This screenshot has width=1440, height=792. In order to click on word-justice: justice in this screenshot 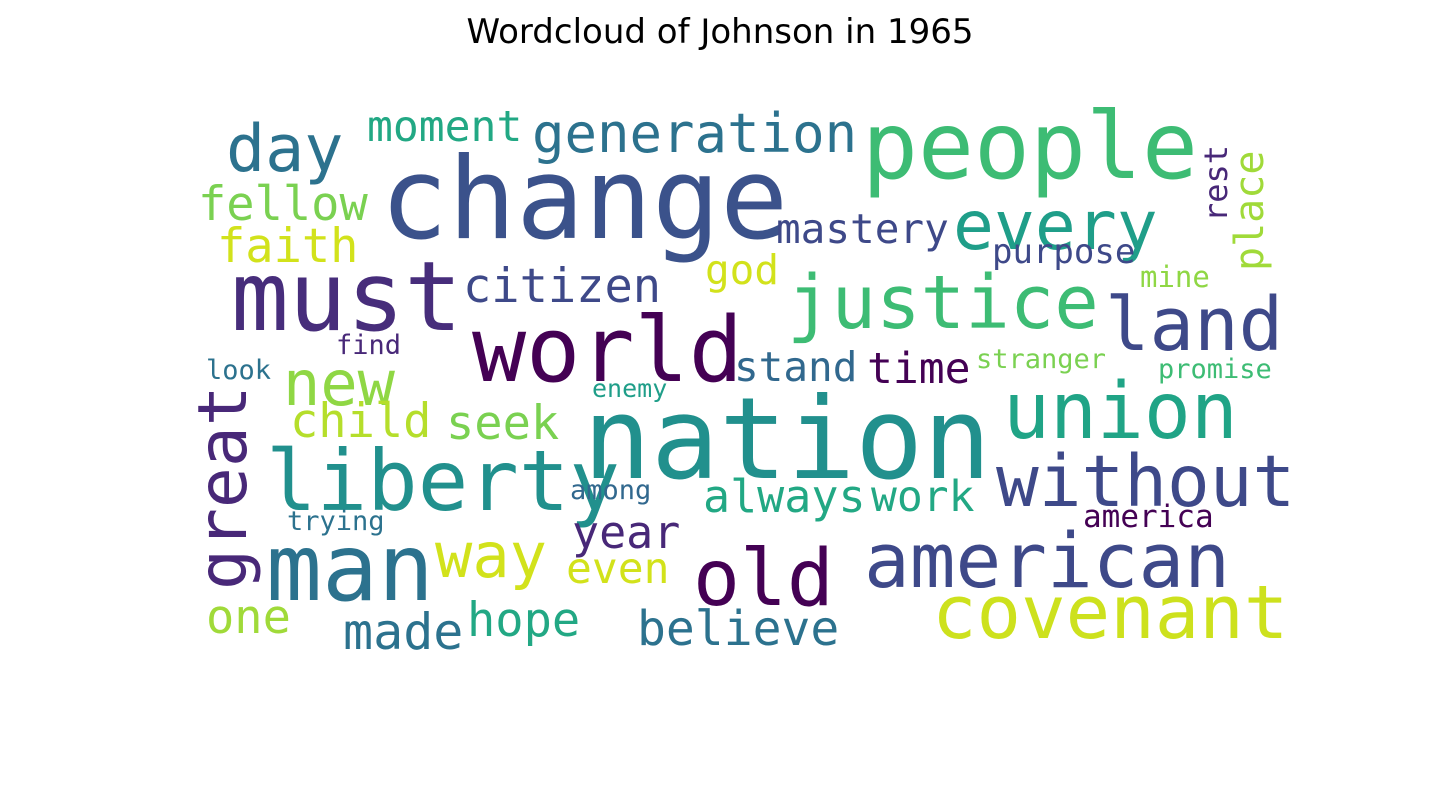, I will do `click(943, 303)`.